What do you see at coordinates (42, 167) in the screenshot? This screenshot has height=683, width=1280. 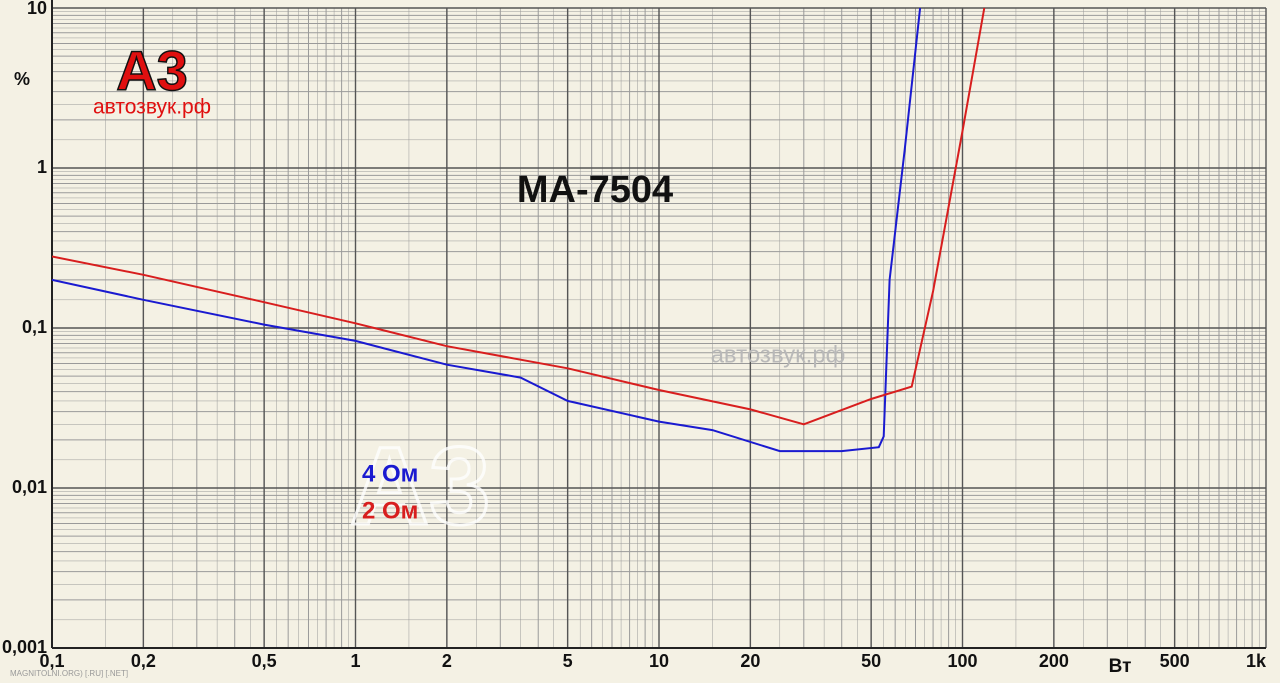 I see `y-tick-label: 1` at bounding box center [42, 167].